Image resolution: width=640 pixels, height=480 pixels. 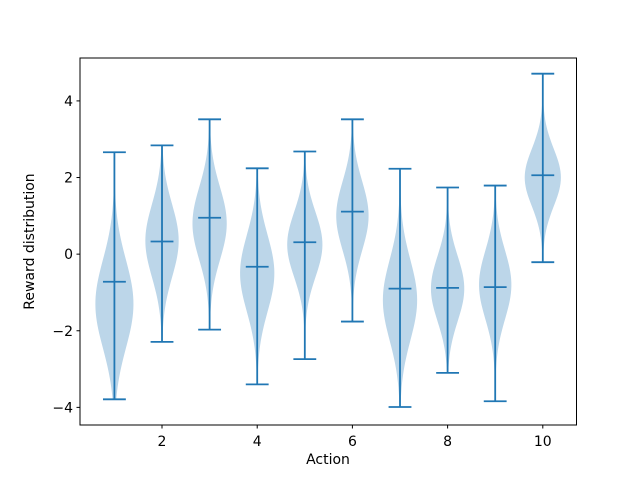 I want to click on x-tick-label: 4, so click(x=257, y=442).